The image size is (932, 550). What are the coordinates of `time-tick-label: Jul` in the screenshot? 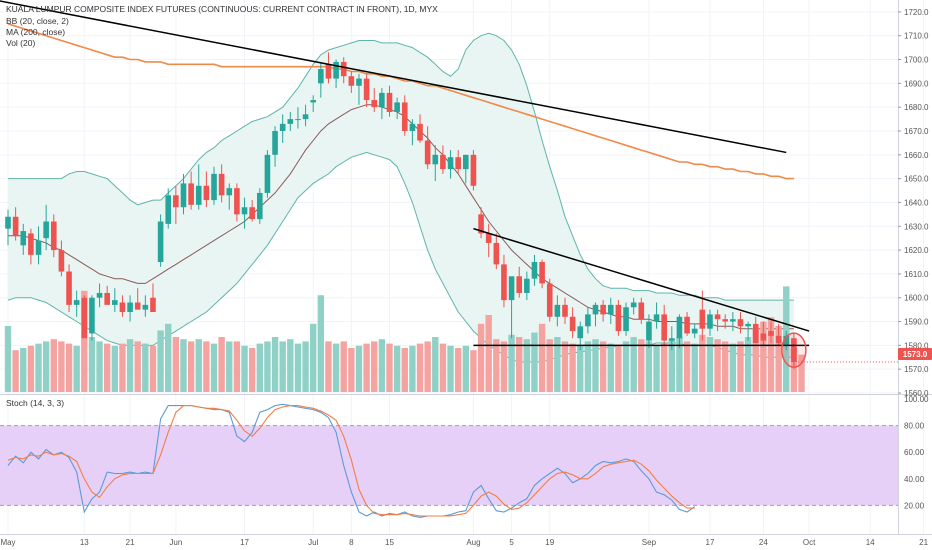 It's located at (313, 542).